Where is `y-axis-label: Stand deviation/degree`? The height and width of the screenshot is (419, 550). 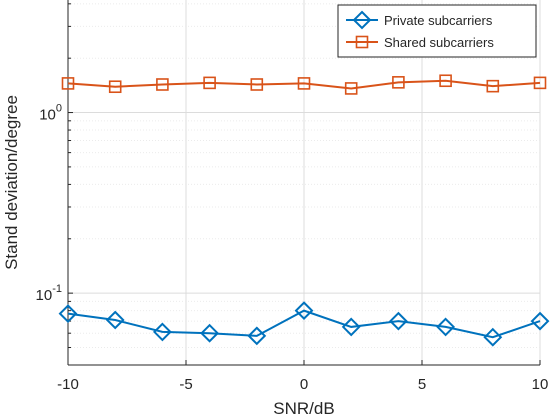 y-axis-label: Stand deviation/degree is located at coordinates (11, 182).